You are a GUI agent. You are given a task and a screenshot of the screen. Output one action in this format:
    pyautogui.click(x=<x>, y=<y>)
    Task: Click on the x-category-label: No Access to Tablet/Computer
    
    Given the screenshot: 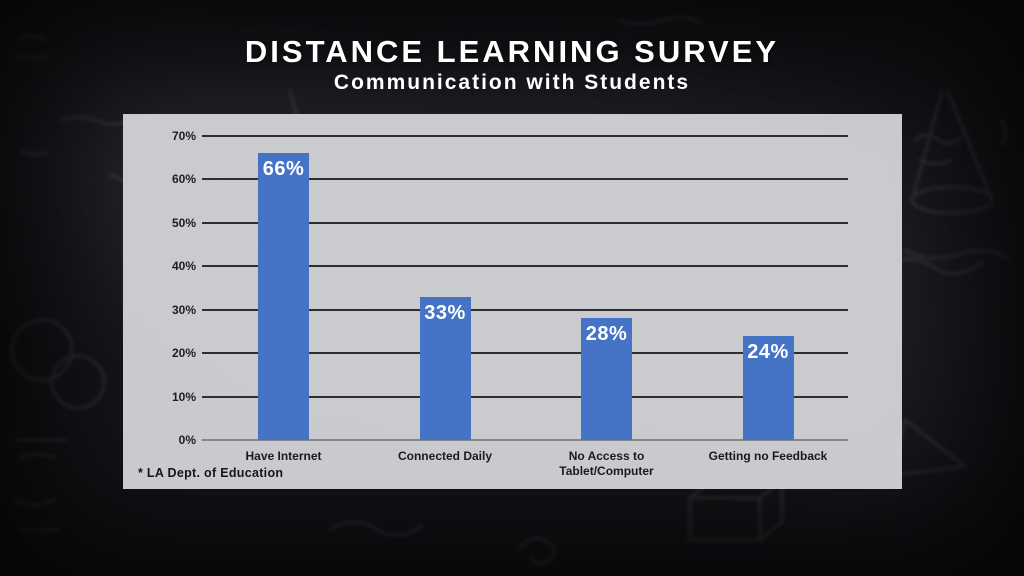 What is the action you would take?
    pyautogui.click(x=606, y=463)
    